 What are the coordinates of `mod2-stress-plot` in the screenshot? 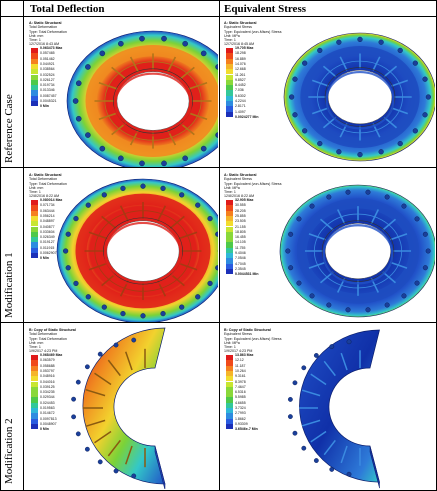 It's located at (333, 409).